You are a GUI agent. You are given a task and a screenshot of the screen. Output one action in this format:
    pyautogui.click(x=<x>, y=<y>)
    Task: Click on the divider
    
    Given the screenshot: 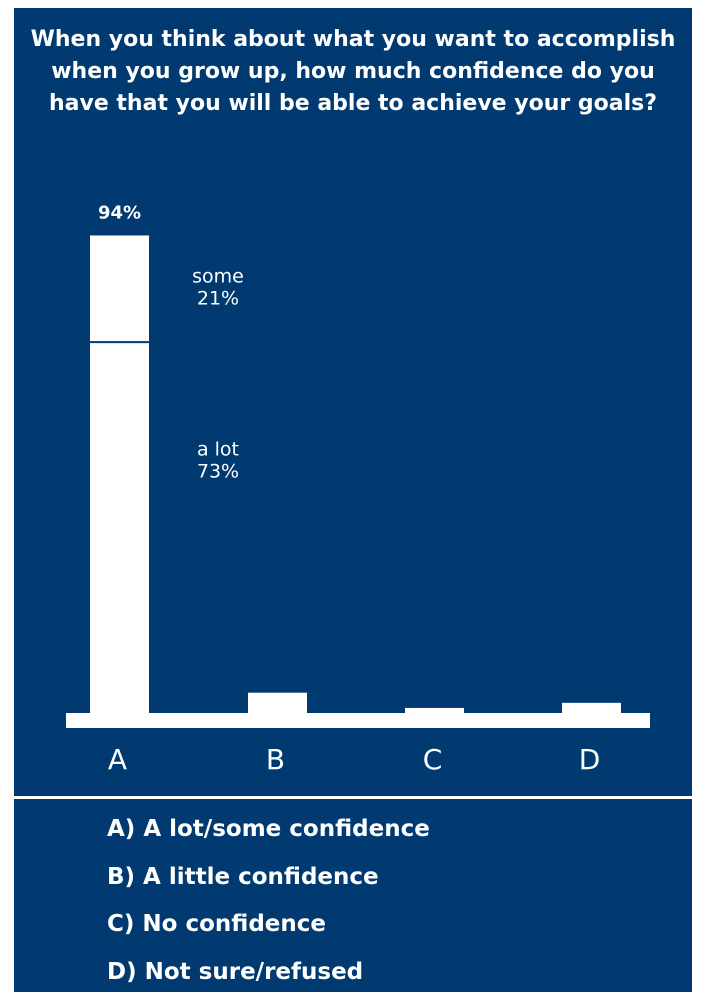 What is the action you would take?
    pyautogui.click(x=353, y=797)
    